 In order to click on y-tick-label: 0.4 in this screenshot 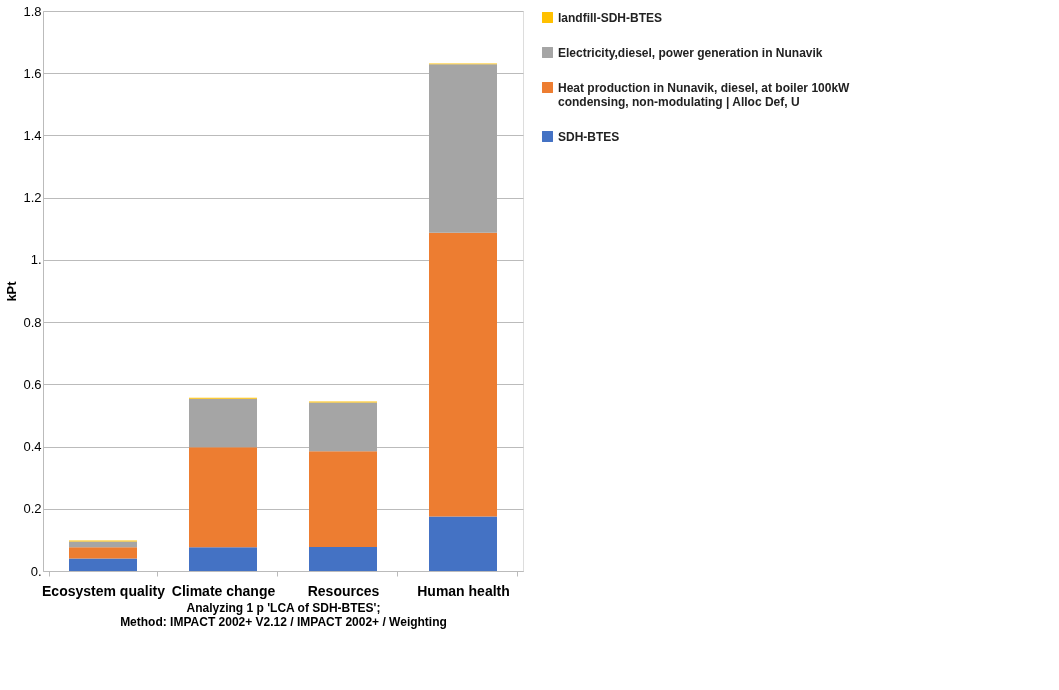, I will do `click(32, 447)`.